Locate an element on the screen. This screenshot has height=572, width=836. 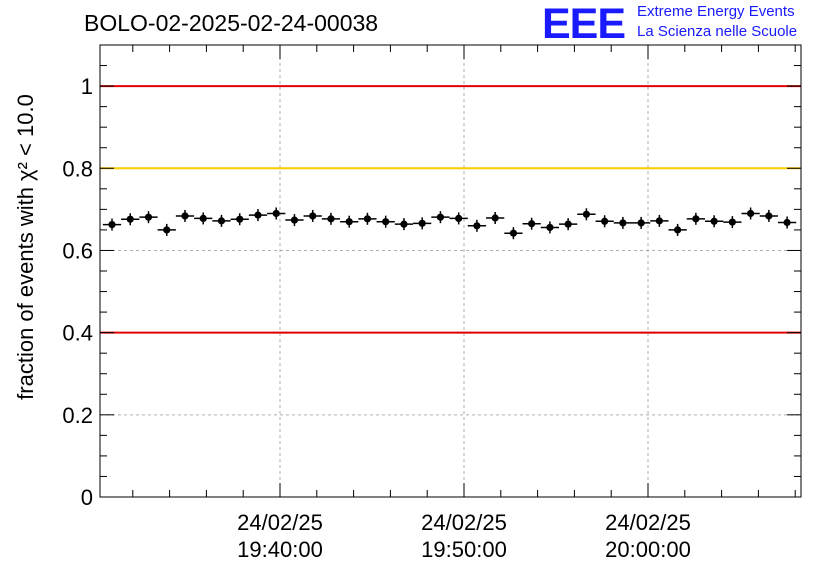
chart-title: BOLO-02-2025-02-24-00038 is located at coordinates (231, 23).